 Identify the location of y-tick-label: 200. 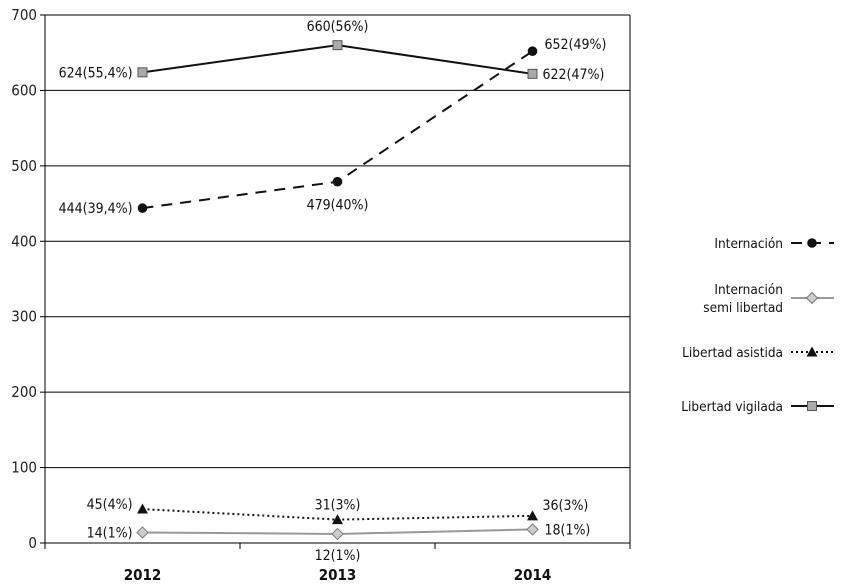
(24, 392).